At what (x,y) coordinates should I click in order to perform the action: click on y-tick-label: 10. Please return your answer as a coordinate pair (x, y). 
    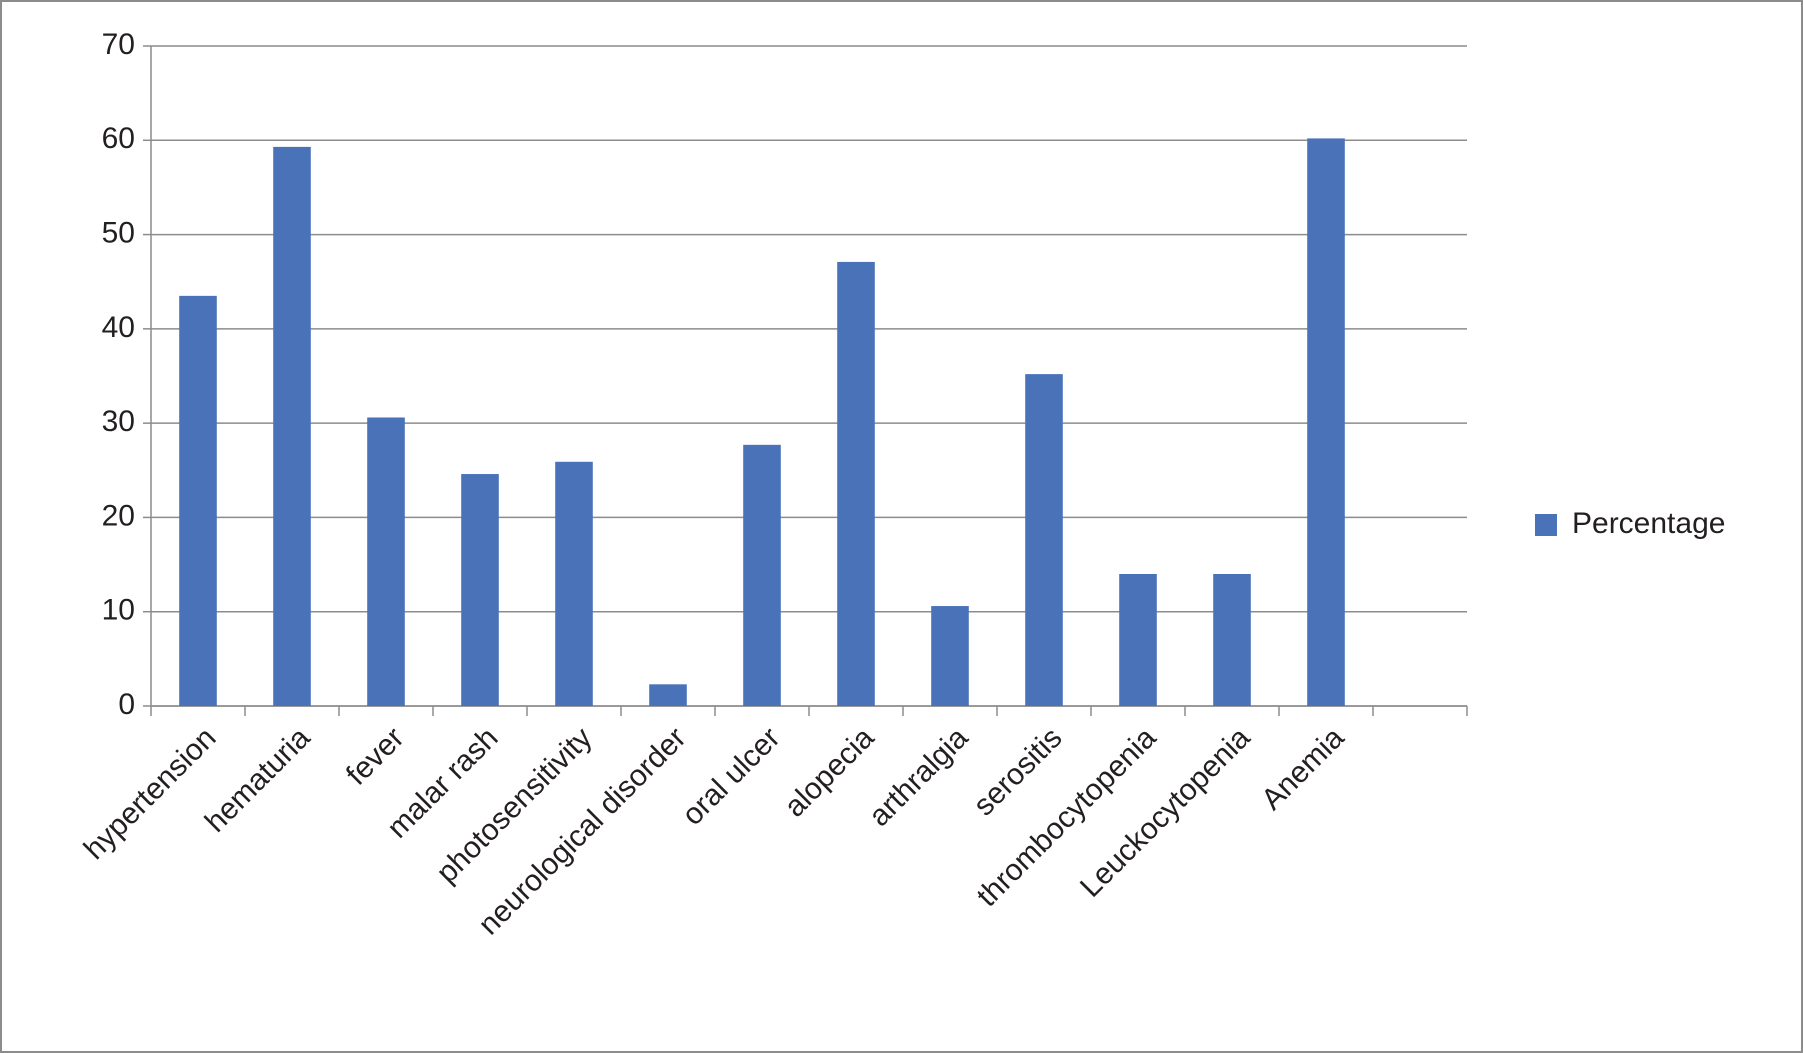
    Looking at the image, I should click on (118, 610).